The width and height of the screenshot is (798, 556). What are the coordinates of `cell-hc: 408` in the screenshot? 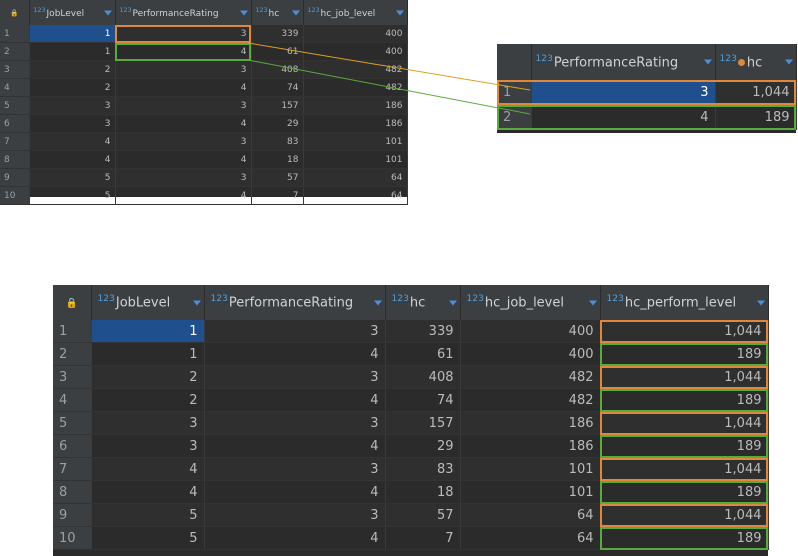 It's located at (277, 69).